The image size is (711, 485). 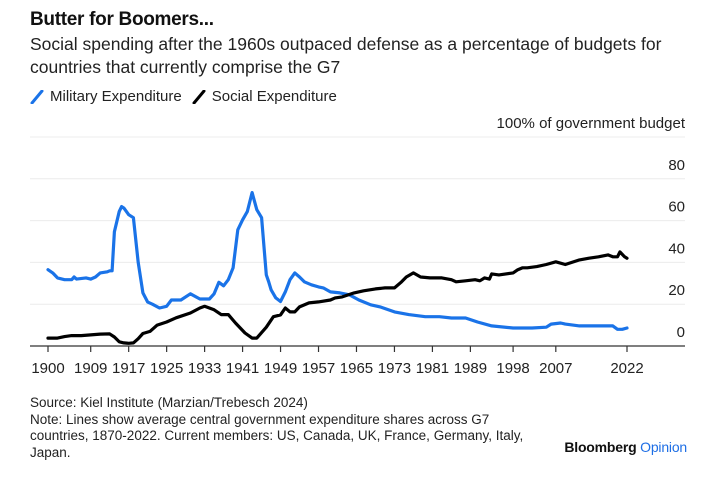 I want to click on y-tick-label: 80, so click(x=676, y=165).